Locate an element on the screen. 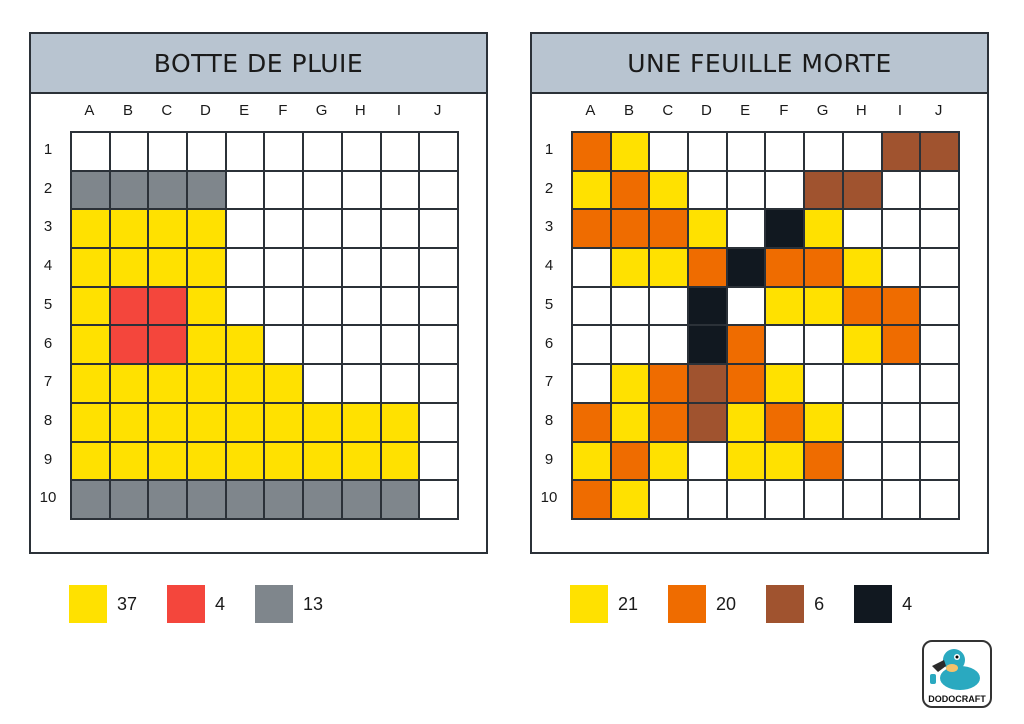 The image size is (1024, 724). grid-cell-G9 is located at coordinates (823, 461).